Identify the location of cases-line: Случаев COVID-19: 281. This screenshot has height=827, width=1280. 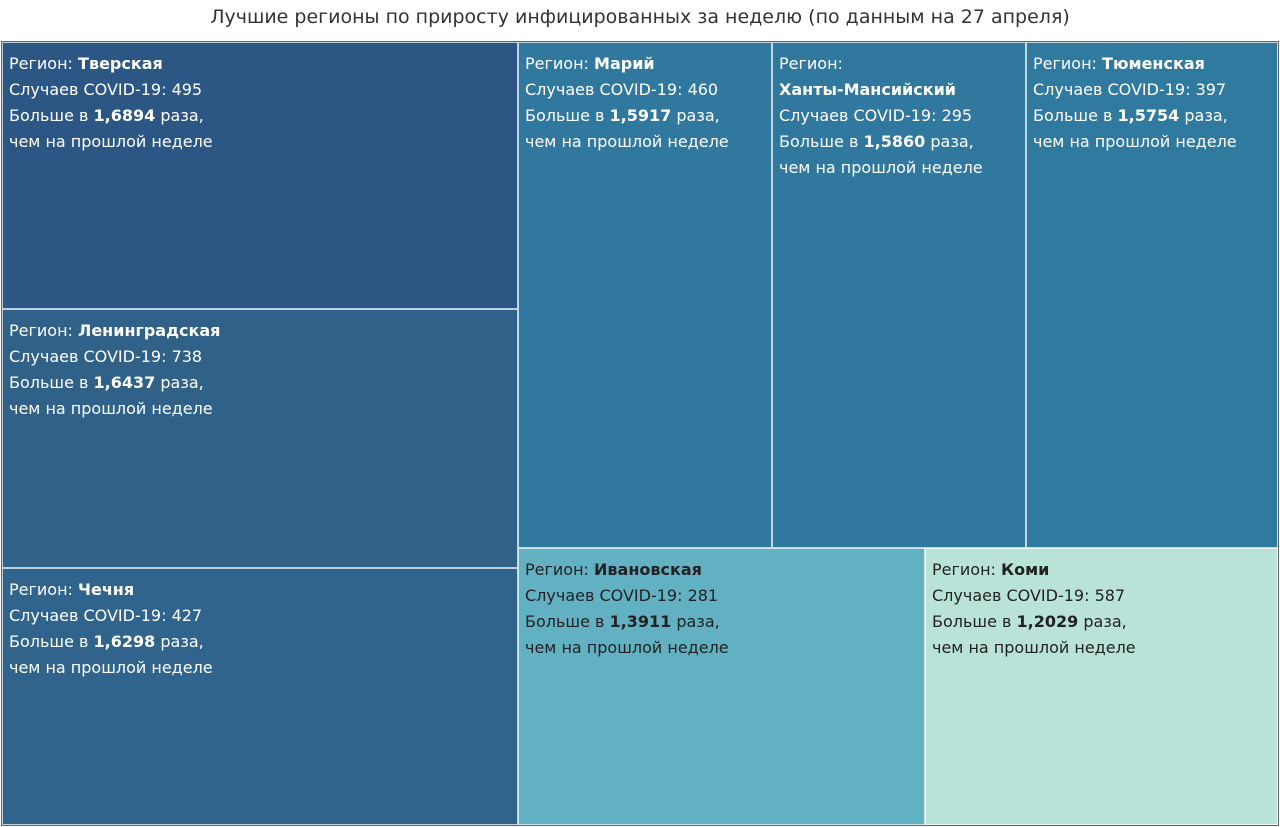
(721, 596).